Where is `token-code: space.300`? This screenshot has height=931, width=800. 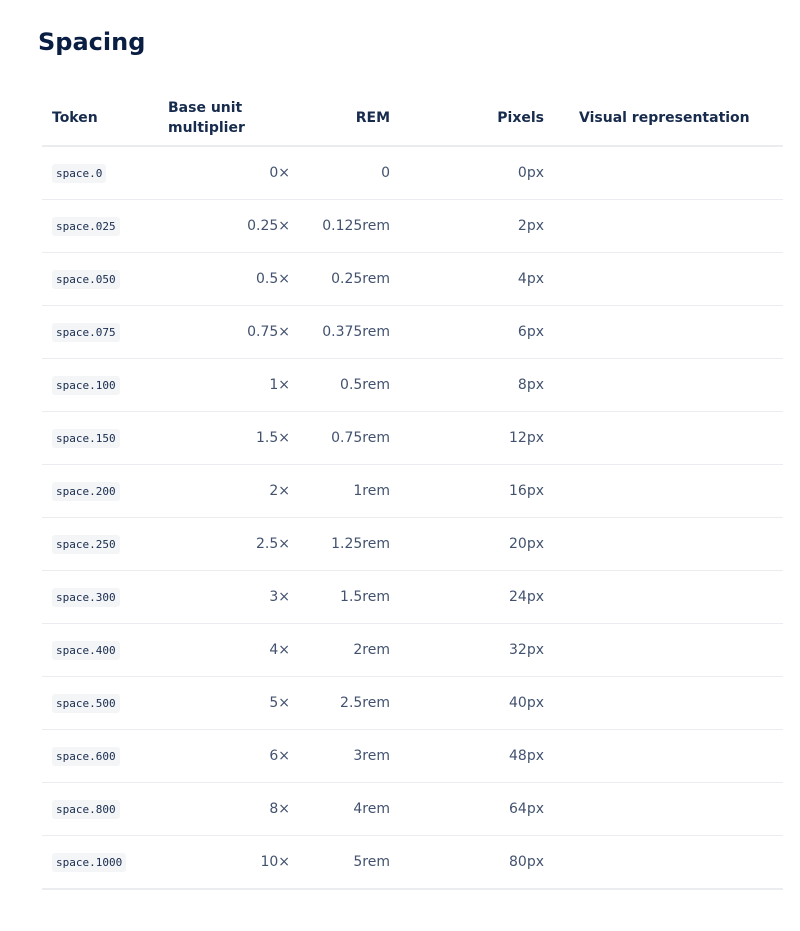 token-code: space.300 is located at coordinates (86, 597).